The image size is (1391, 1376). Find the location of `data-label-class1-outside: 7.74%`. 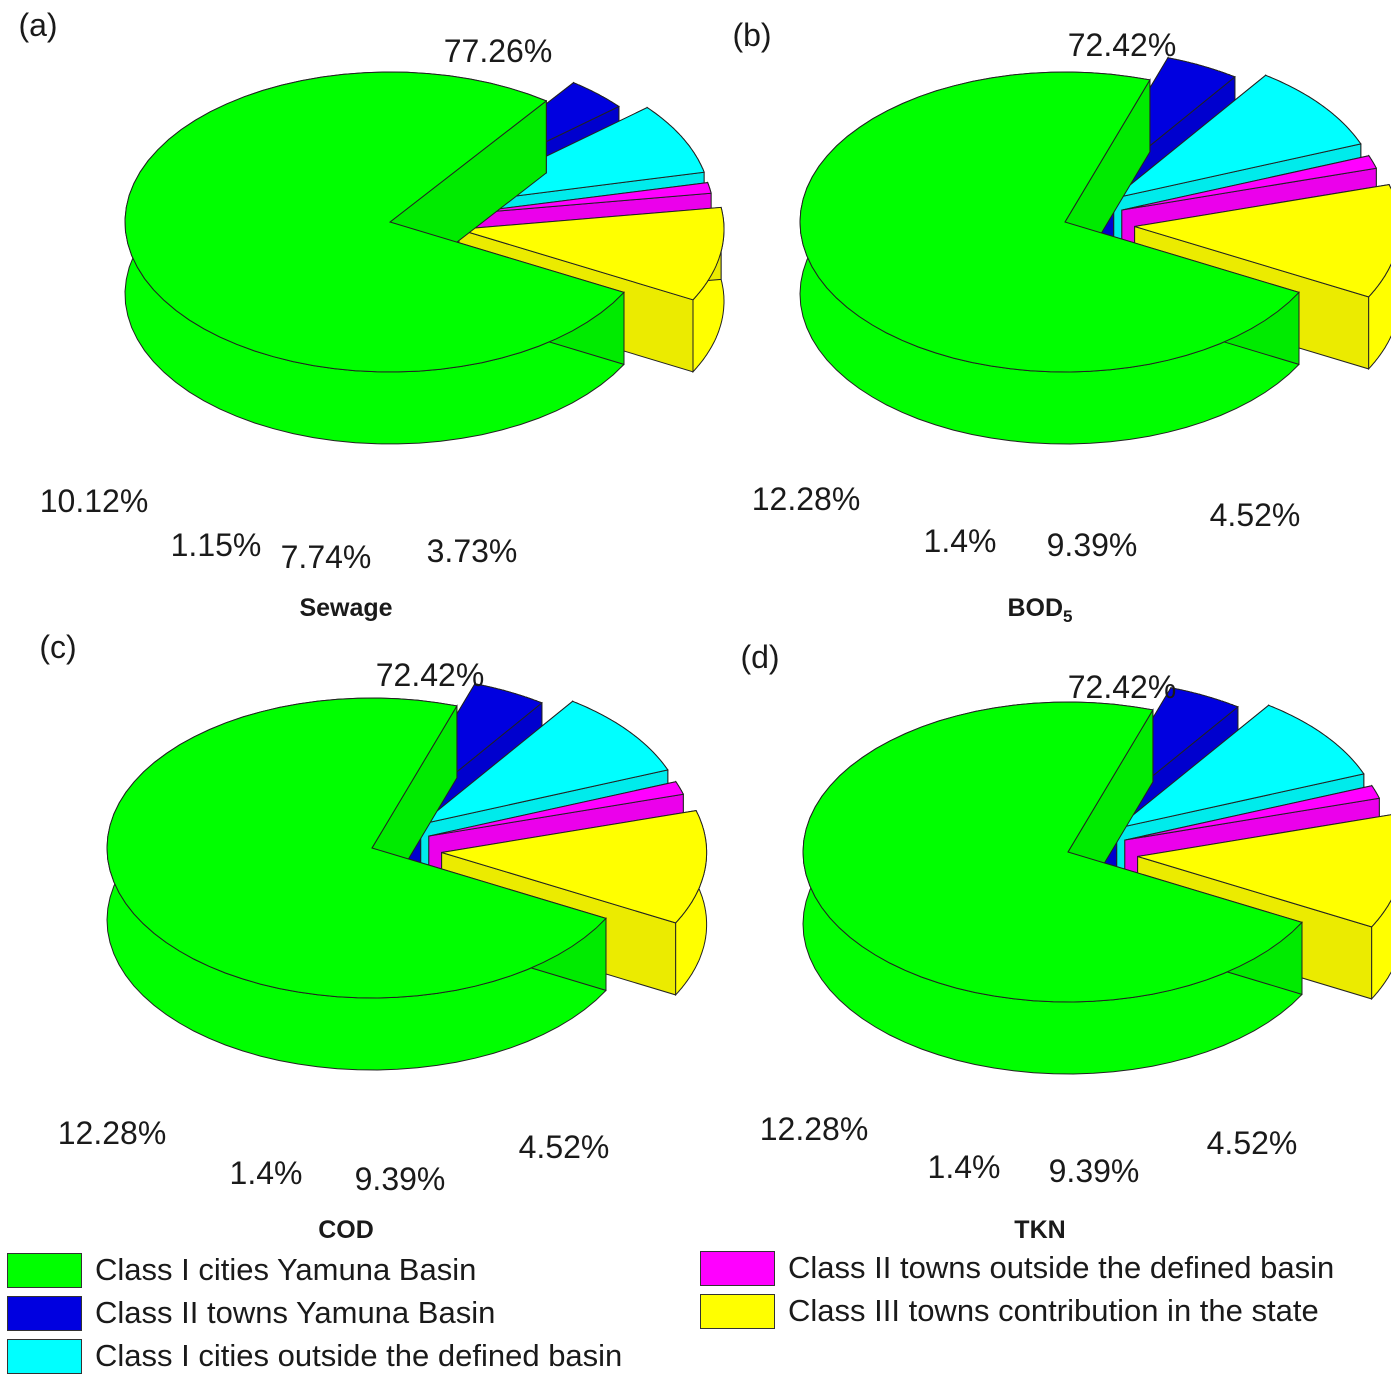

data-label-class1-outside: 7.74% is located at coordinates (326, 557).